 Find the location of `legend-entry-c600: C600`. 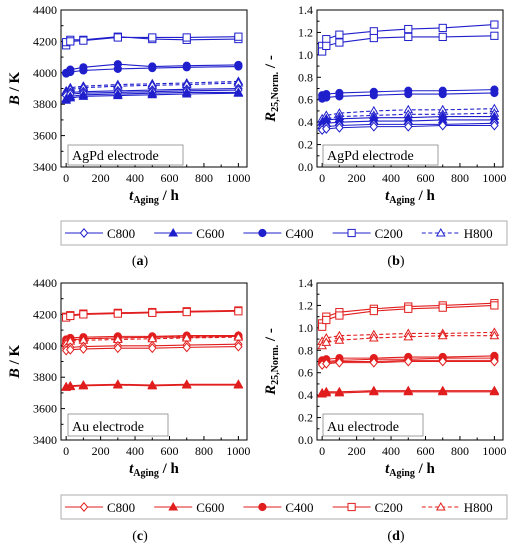

legend-entry-c600: C600 is located at coordinates (189, 507).